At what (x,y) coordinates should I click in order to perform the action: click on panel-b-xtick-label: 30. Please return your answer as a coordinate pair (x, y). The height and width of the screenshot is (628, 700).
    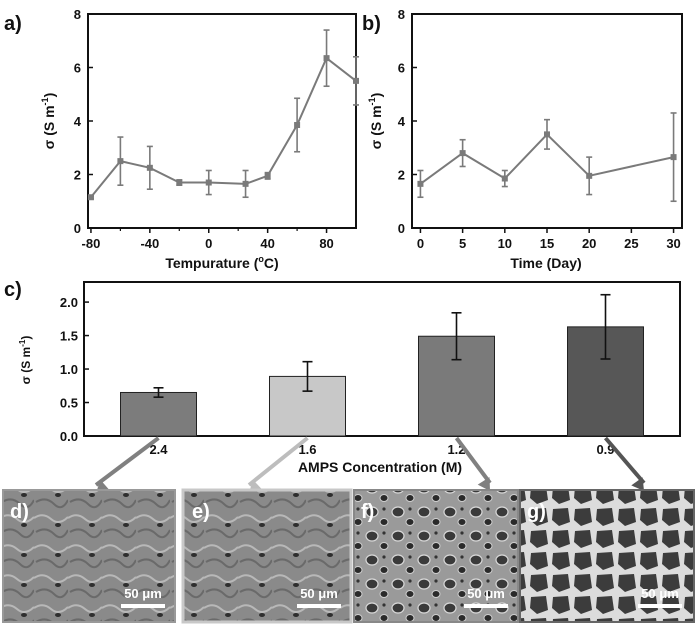
    Looking at the image, I should click on (673, 243).